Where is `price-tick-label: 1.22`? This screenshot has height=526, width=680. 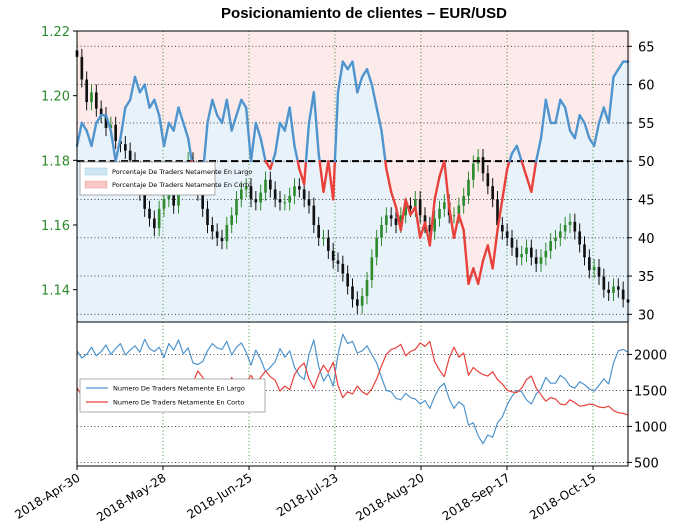 price-tick-label: 1.22 is located at coordinates (55, 32).